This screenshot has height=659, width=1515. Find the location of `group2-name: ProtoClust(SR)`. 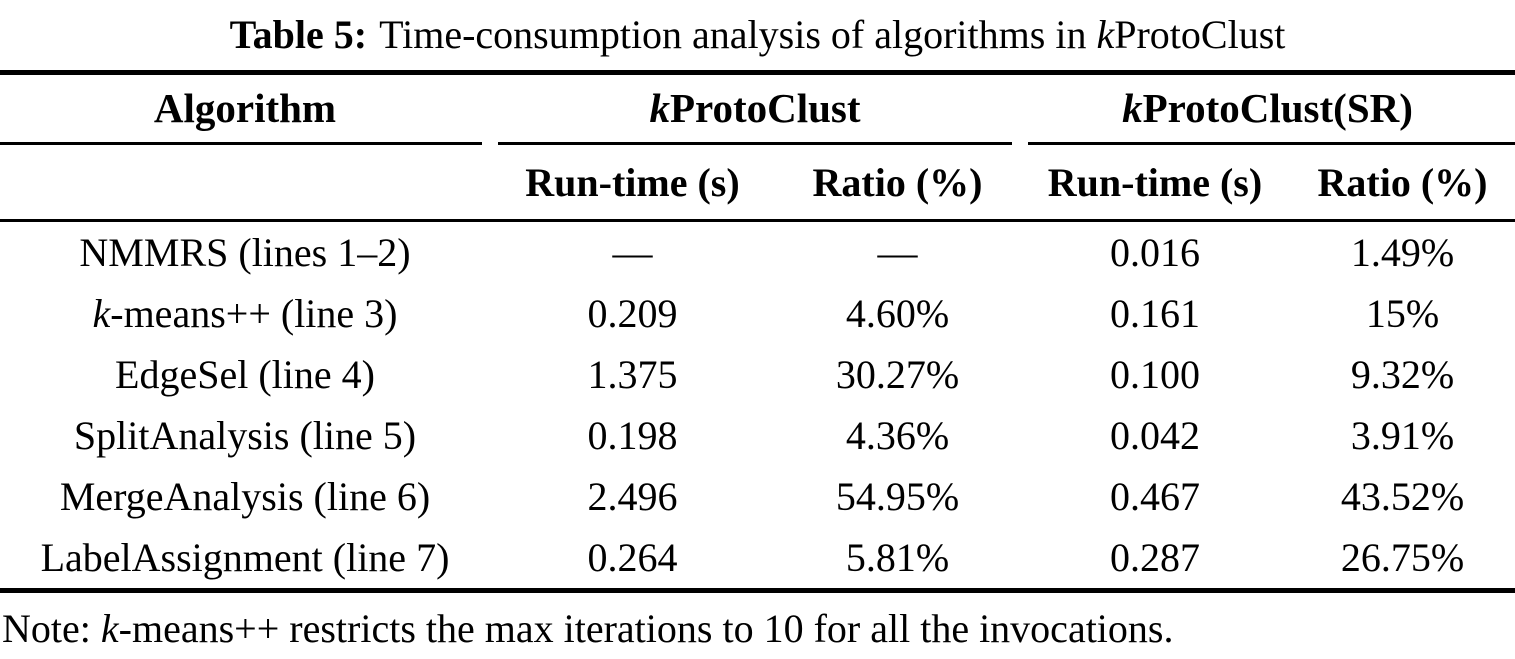

group2-name: ProtoClust(SR) is located at coordinates (1277, 108).